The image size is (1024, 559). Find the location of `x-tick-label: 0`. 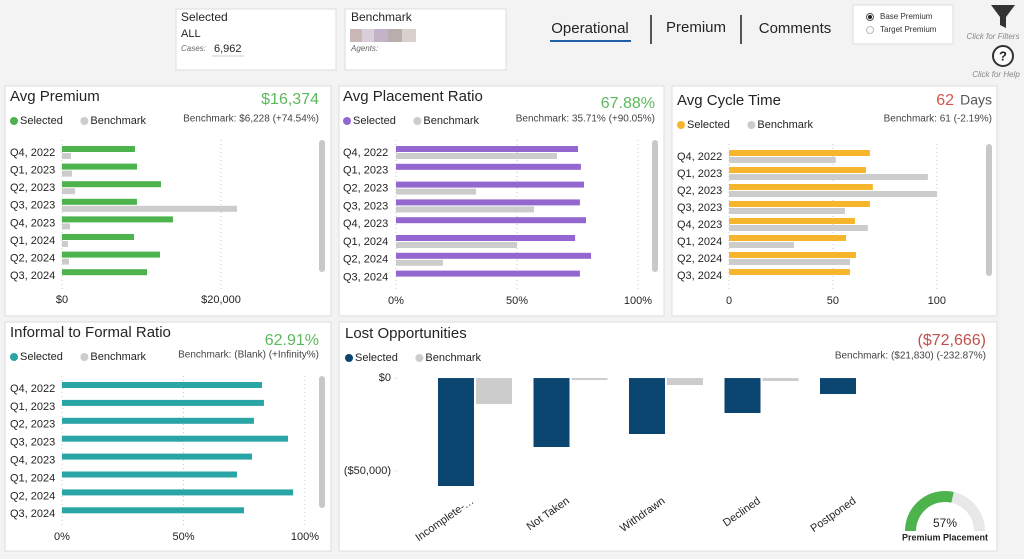

x-tick-label: 0 is located at coordinates (729, 301).